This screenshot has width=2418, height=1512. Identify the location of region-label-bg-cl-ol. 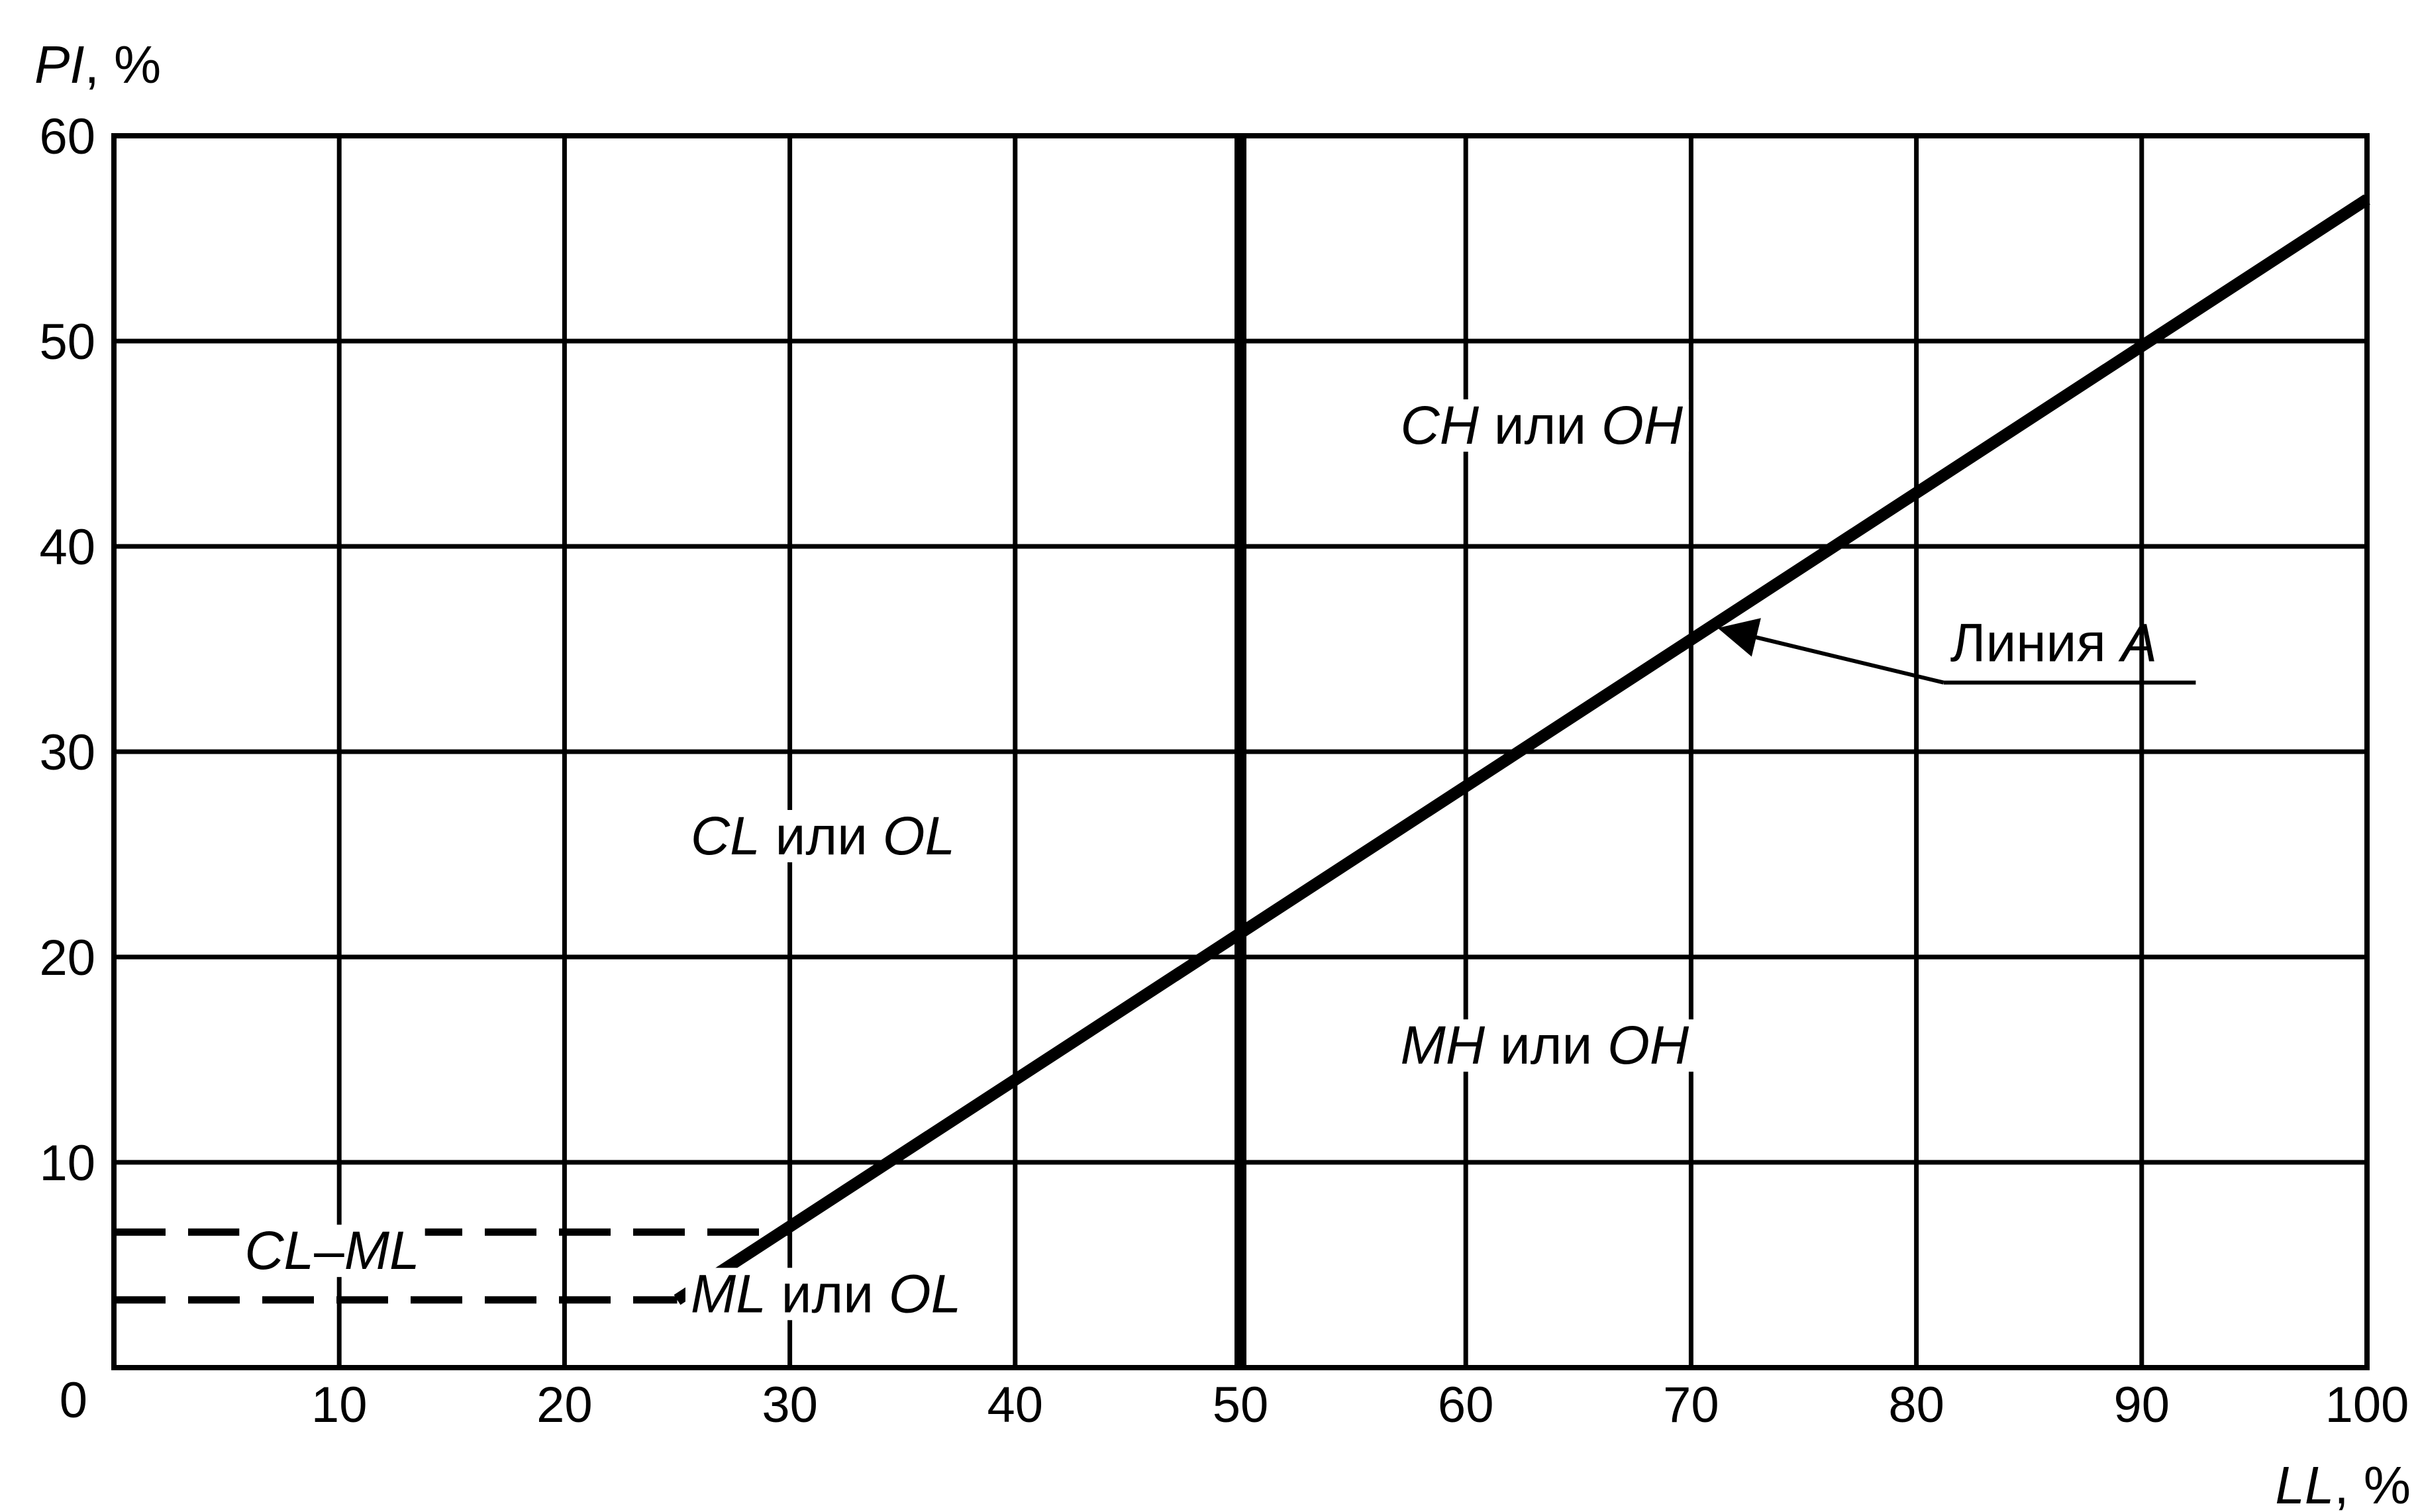
(823, 836).